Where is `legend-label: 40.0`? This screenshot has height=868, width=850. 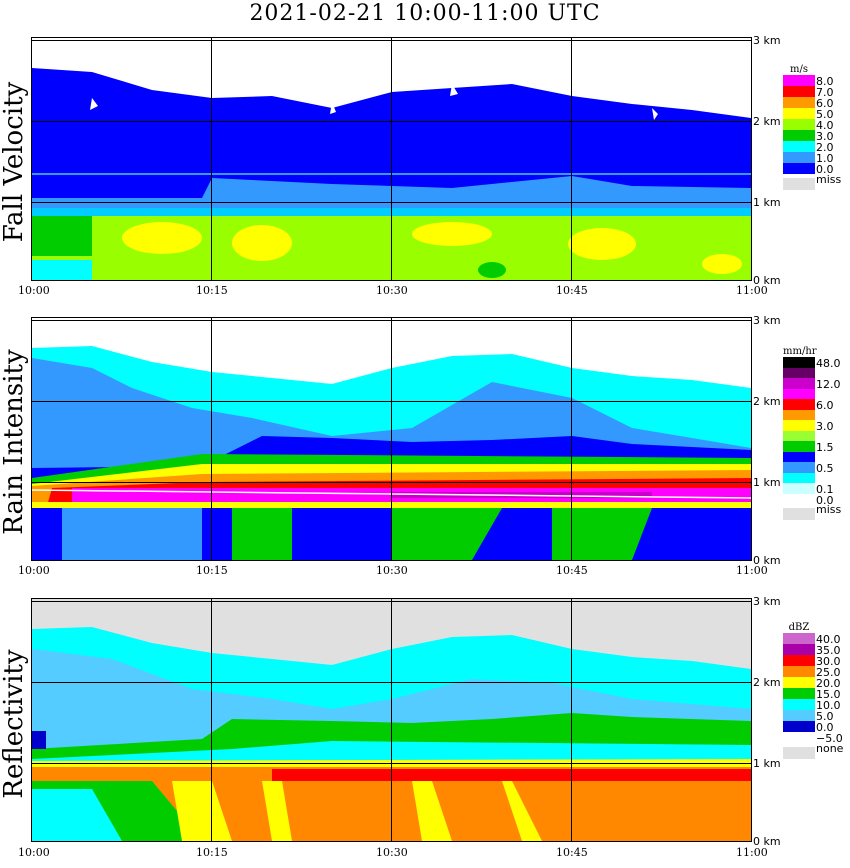
legend-label: 40.0 is located at coordinates (828, 639).